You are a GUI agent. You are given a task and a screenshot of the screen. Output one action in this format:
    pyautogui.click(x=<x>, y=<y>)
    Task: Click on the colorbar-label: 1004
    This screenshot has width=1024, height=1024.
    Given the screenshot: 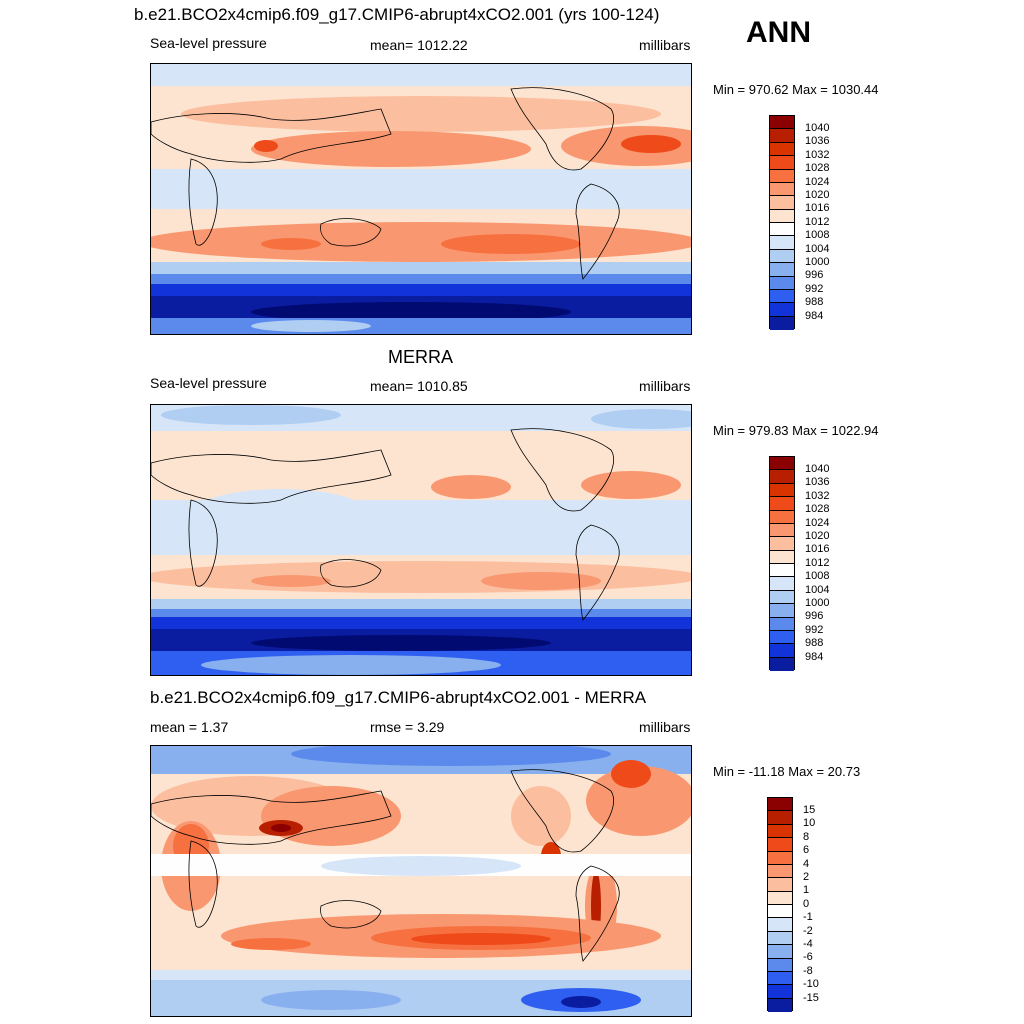 What is the action you would take?
    pyautogui.click(x=817, y=249)
    